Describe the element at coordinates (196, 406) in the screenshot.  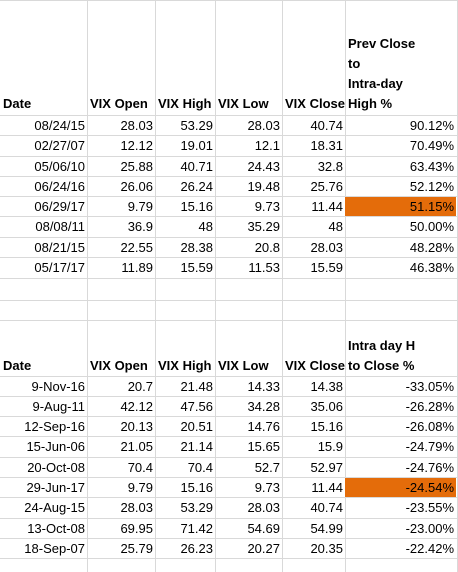
I see `table-cell: 47.56` at that location.